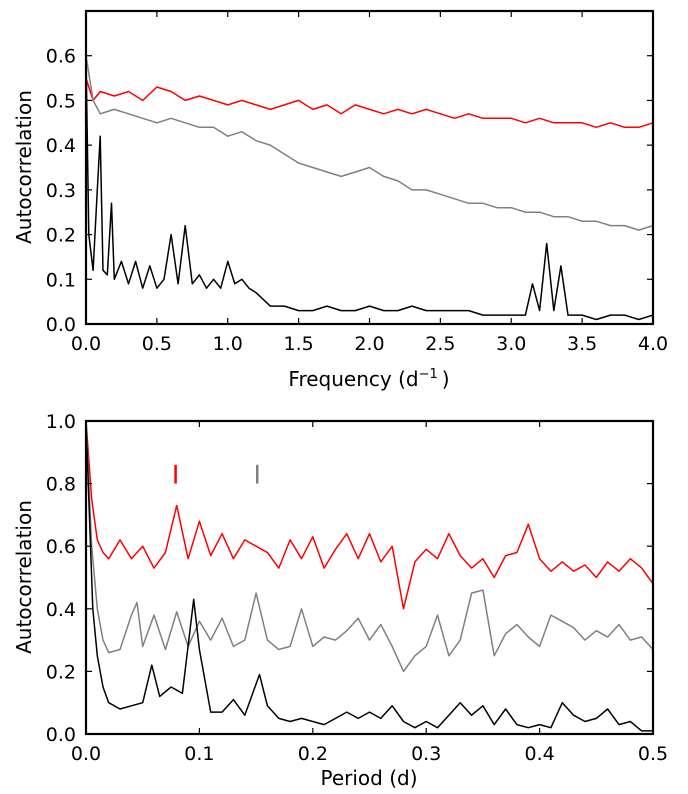 The image size is (688, 794). Describe the element at coordinates (61, 236) in the screenshot. I see `top-chart-ytick-label-2: 0.2` at that location.